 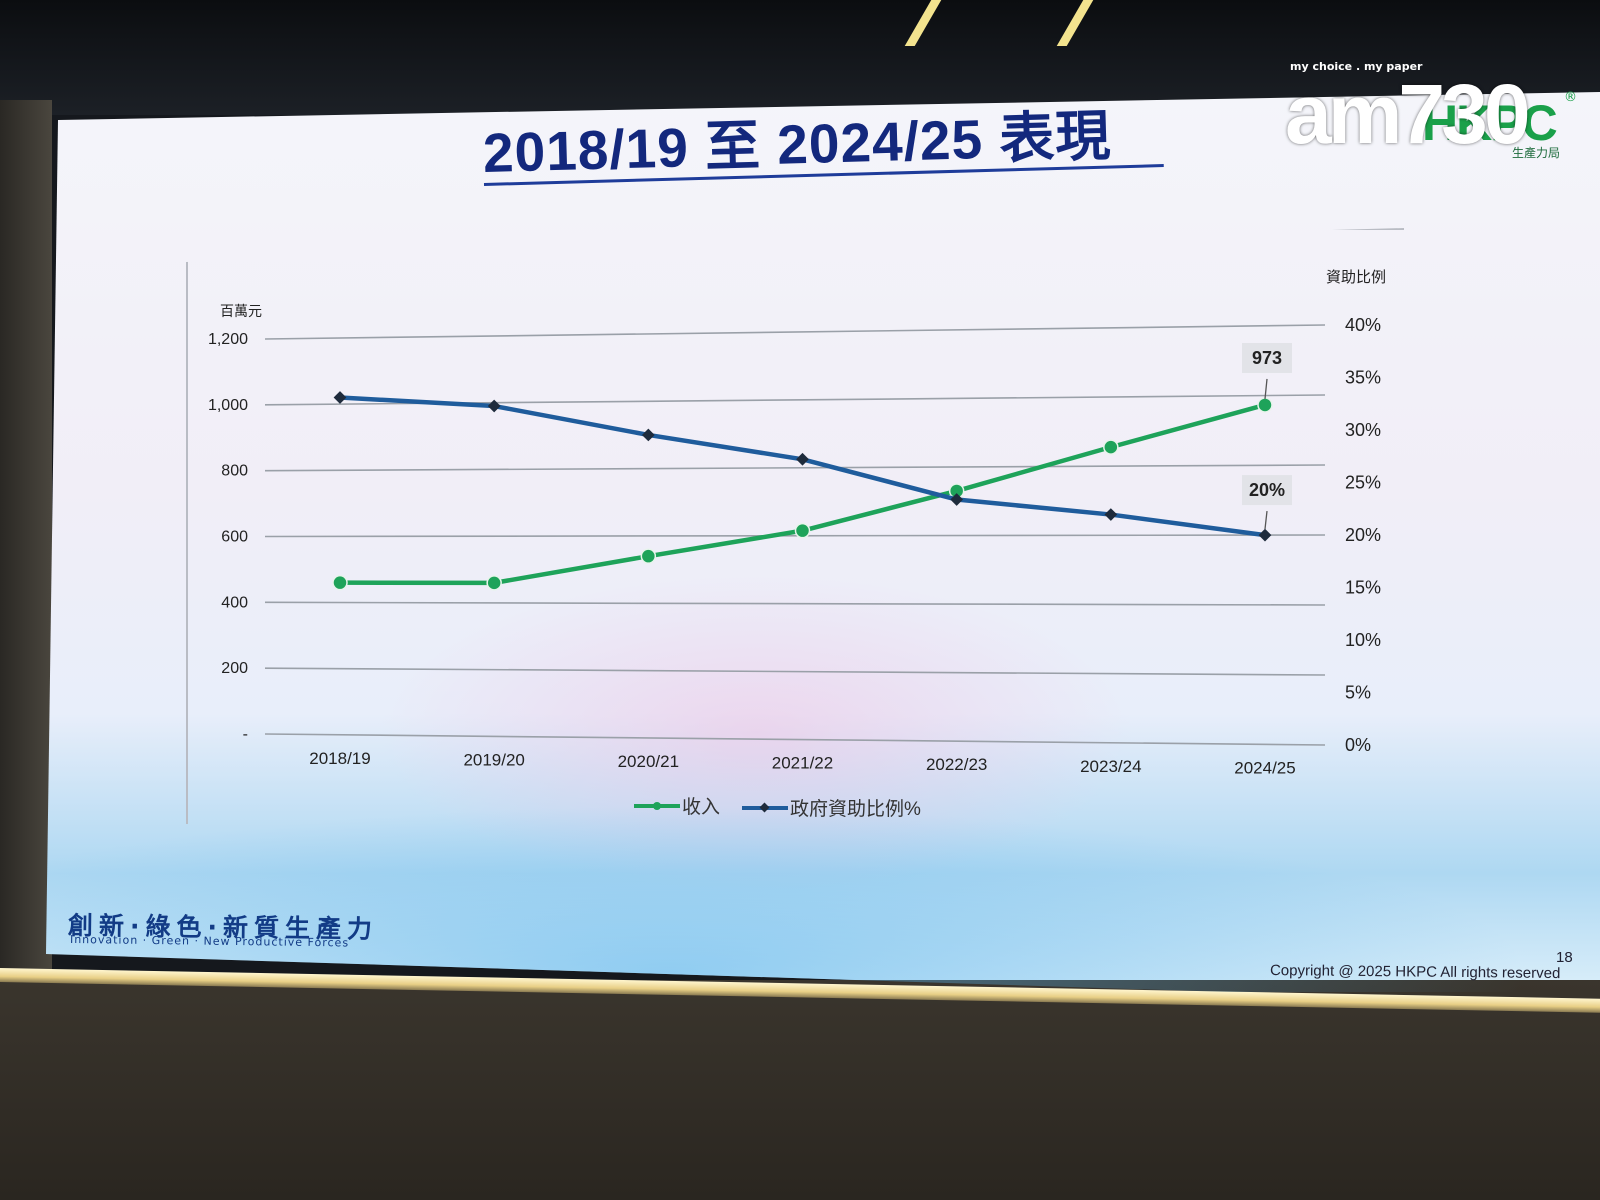 What do you see at coordinates (800, 57) in the screenshot?
I see `room-ceiling` at bounding box center [800, 57].